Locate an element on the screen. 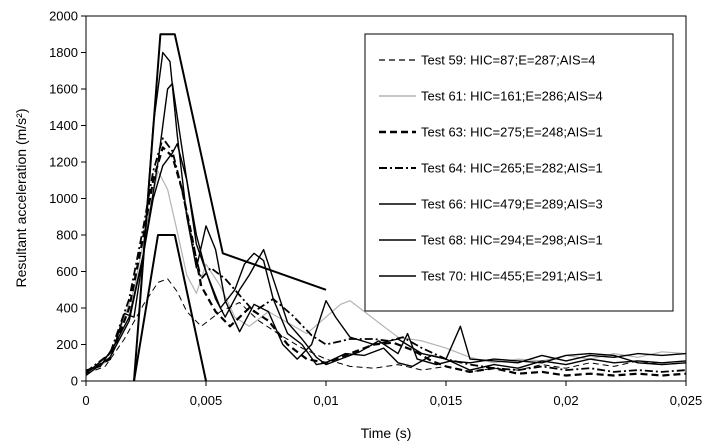 This screenshot has width=714, height=446. y-axis-ticks: 0 200 400 600 800 1000 1200 1400 1600 1800 2000 is located at coordinates (67, 199).